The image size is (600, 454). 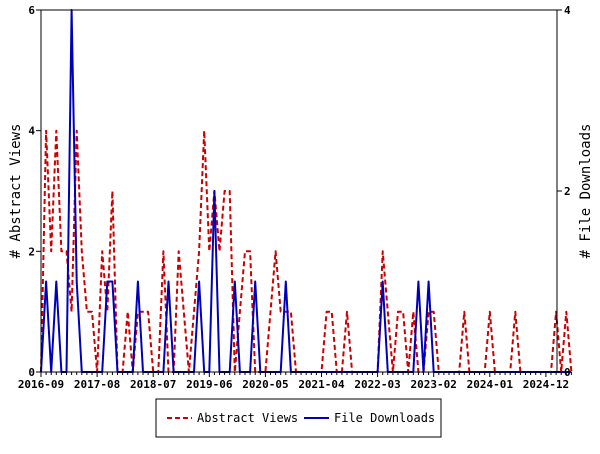 I want to click on legend-label-abstract-views: Abstract Views, so click(x=247, y=418).